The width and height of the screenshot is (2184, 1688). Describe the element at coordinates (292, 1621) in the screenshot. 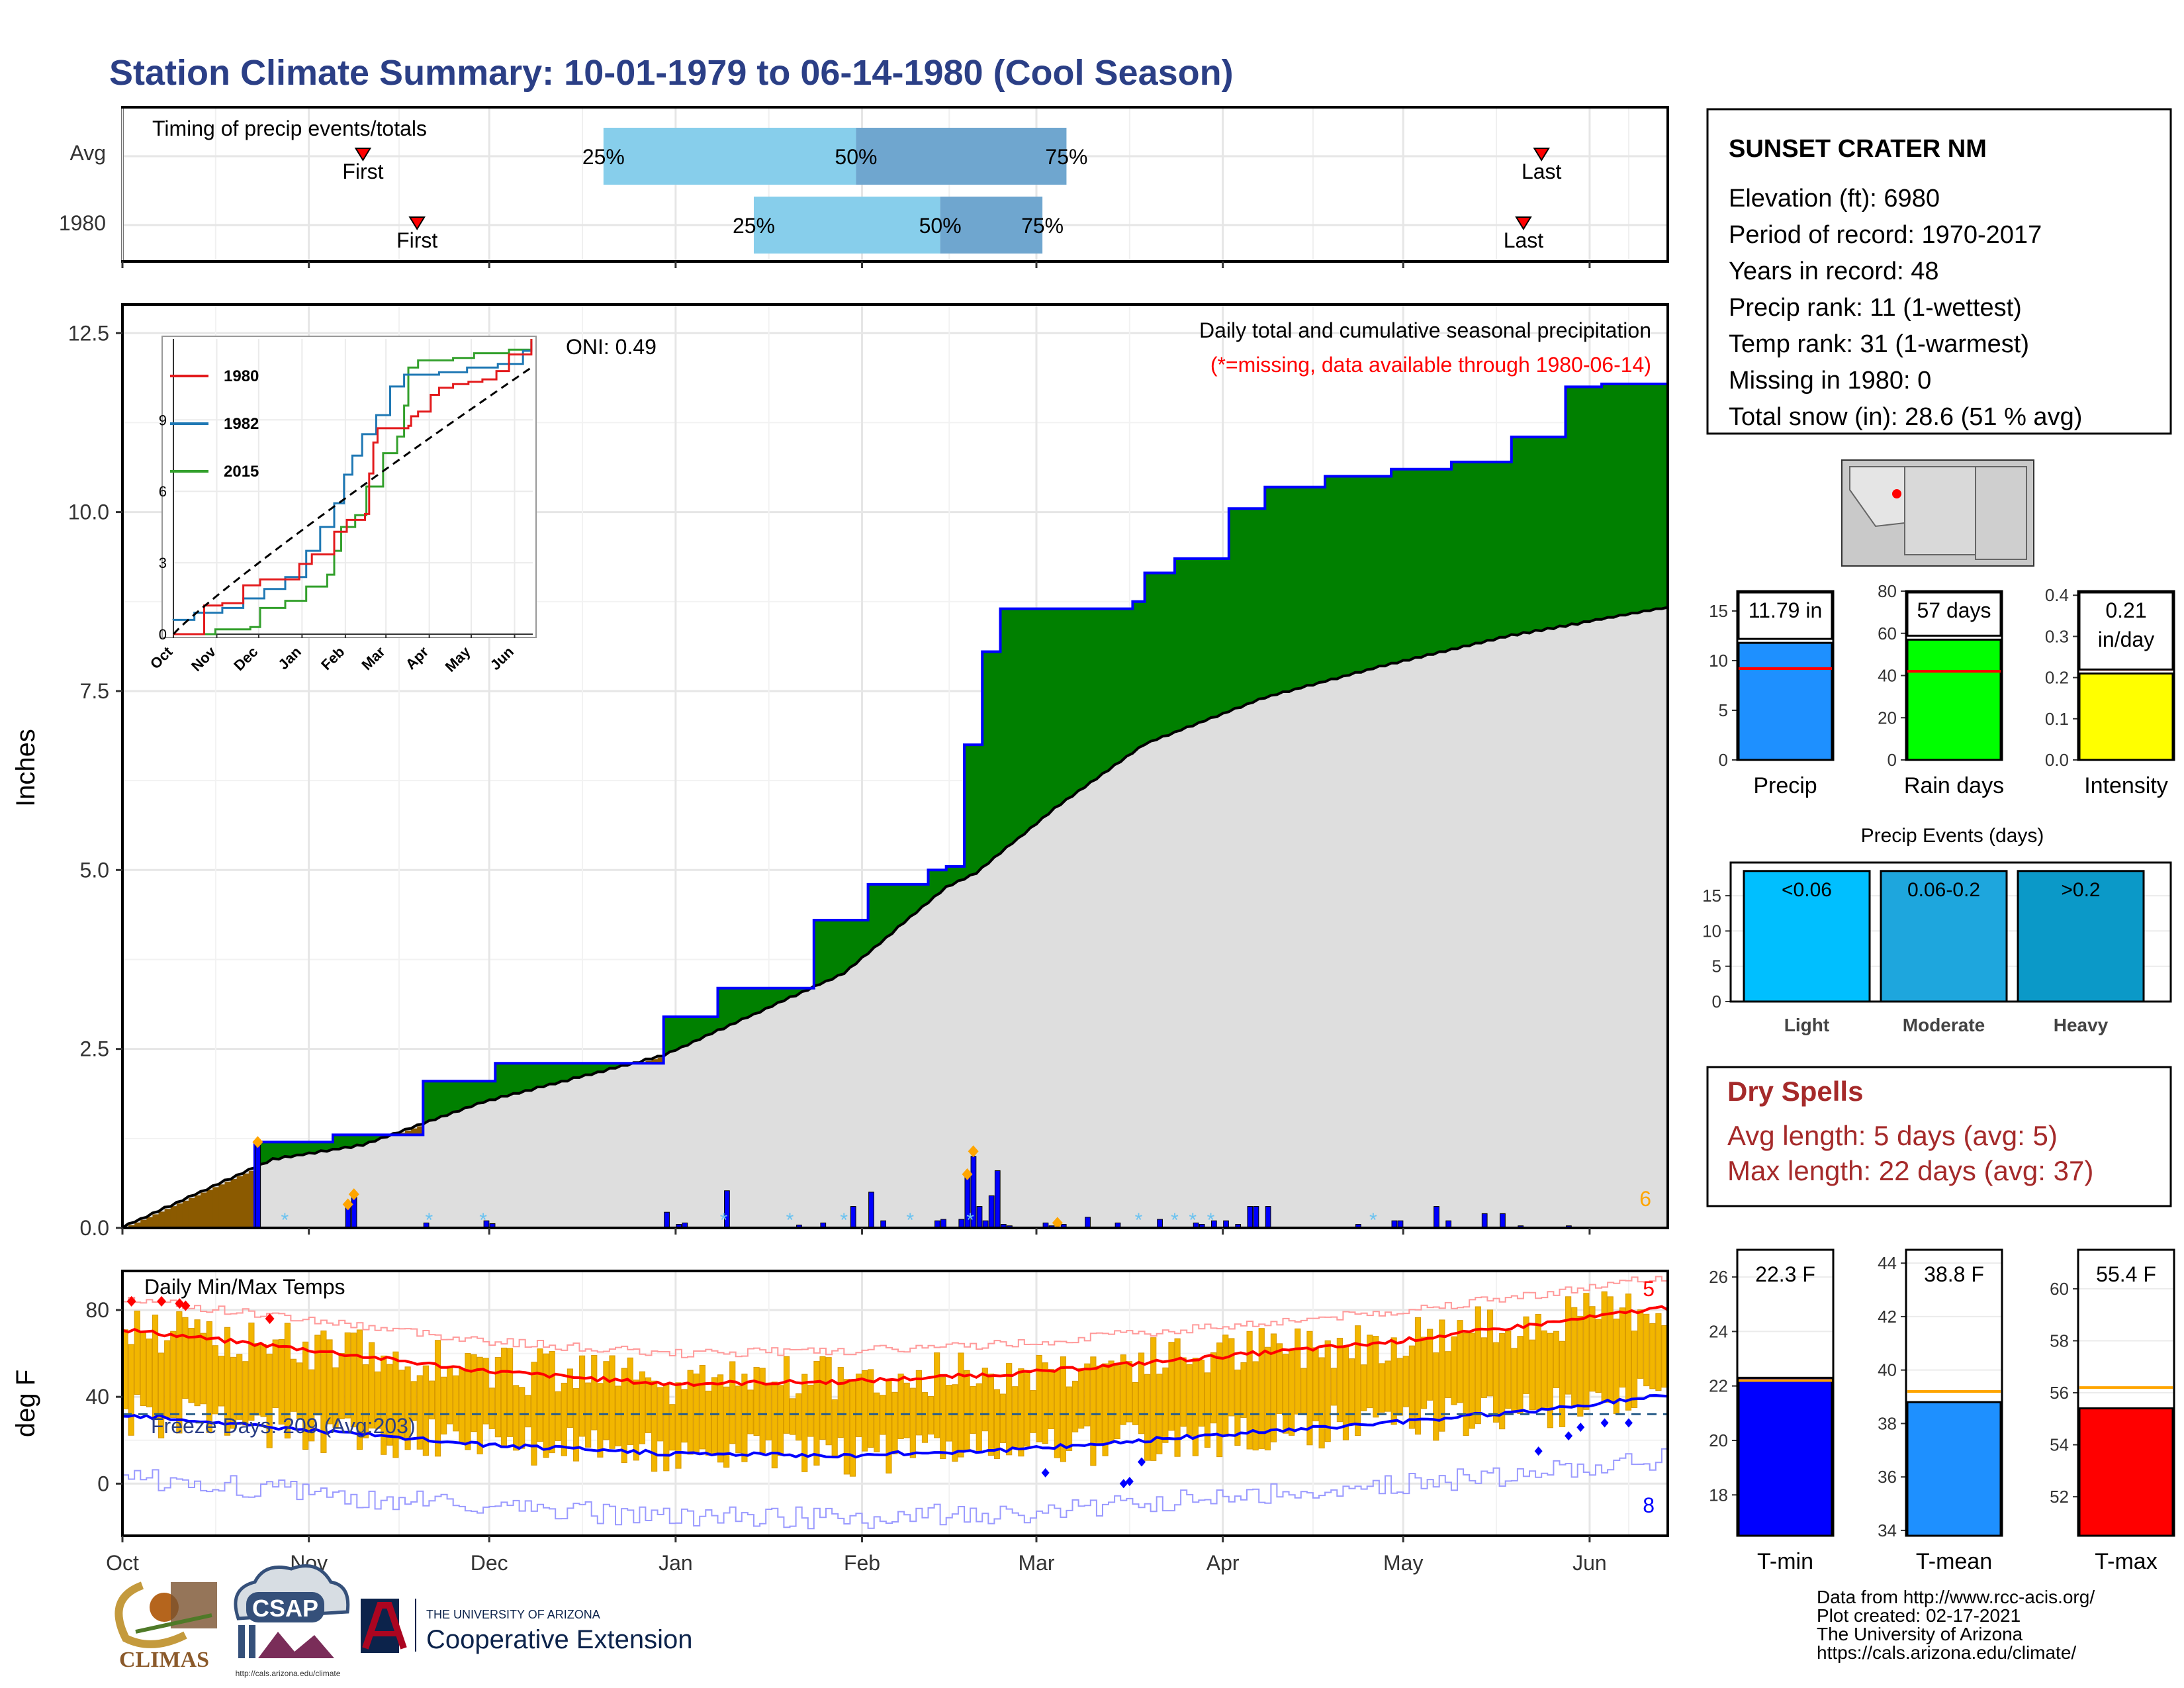

I see `csap-logo: CSAP http://cals.arizona.edu/climate` at that location.